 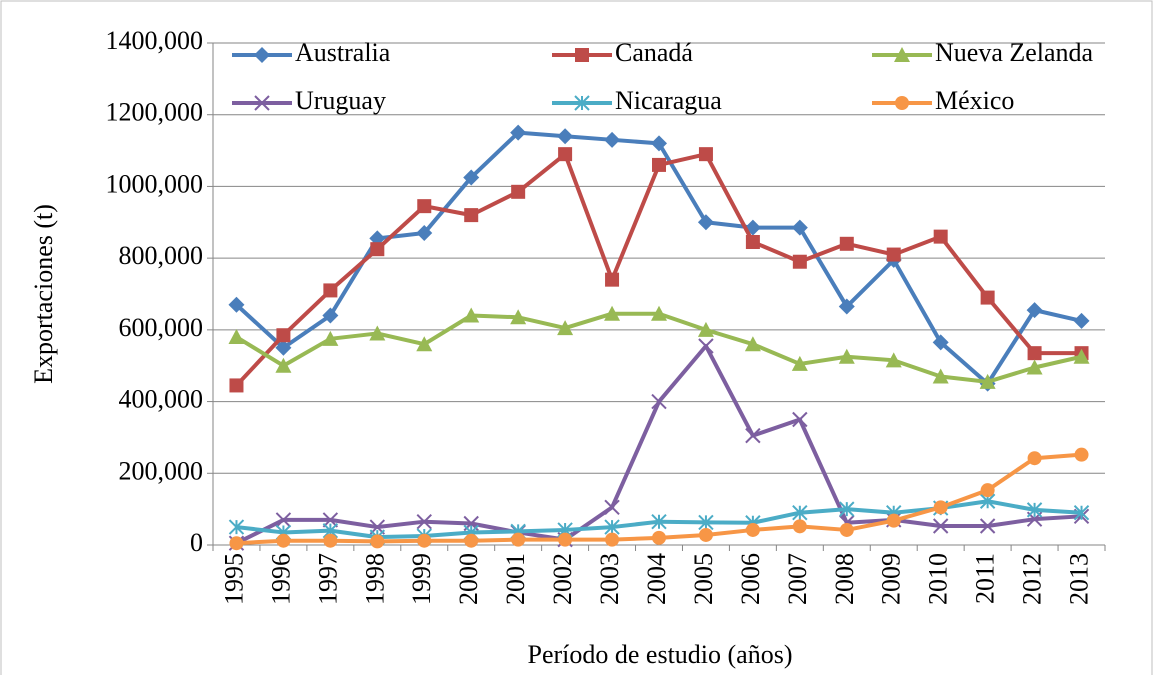 What do you see at coordinates (797, 579) in the screenshot?
I see `x-tick-label: 2007` at bounding box center [797, 579].